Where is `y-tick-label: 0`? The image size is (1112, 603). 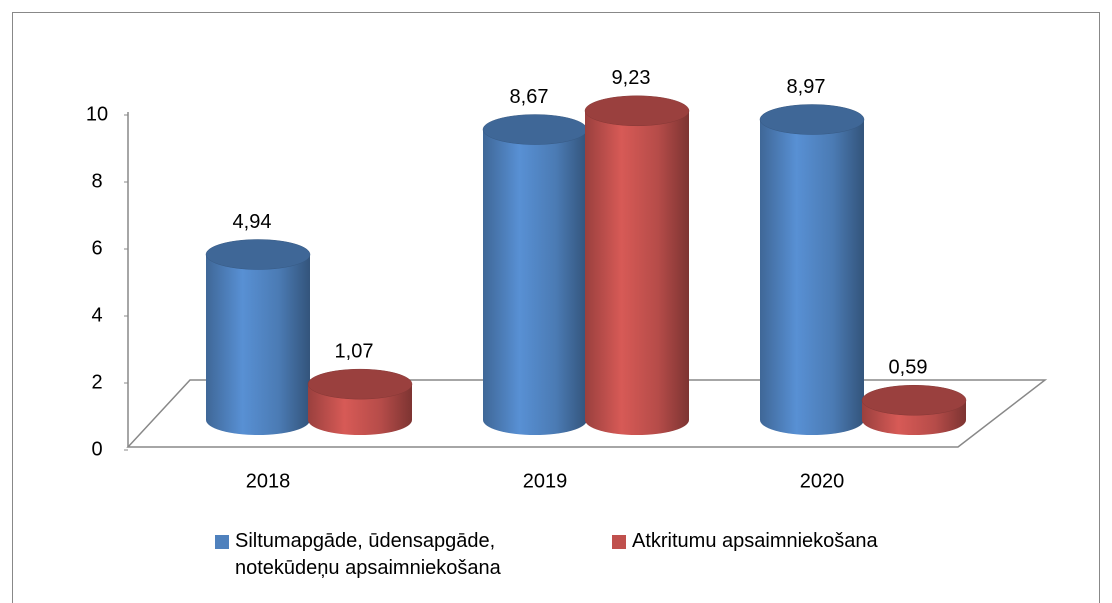
y-tick-label: 0 is located at coordinates (96, 449).